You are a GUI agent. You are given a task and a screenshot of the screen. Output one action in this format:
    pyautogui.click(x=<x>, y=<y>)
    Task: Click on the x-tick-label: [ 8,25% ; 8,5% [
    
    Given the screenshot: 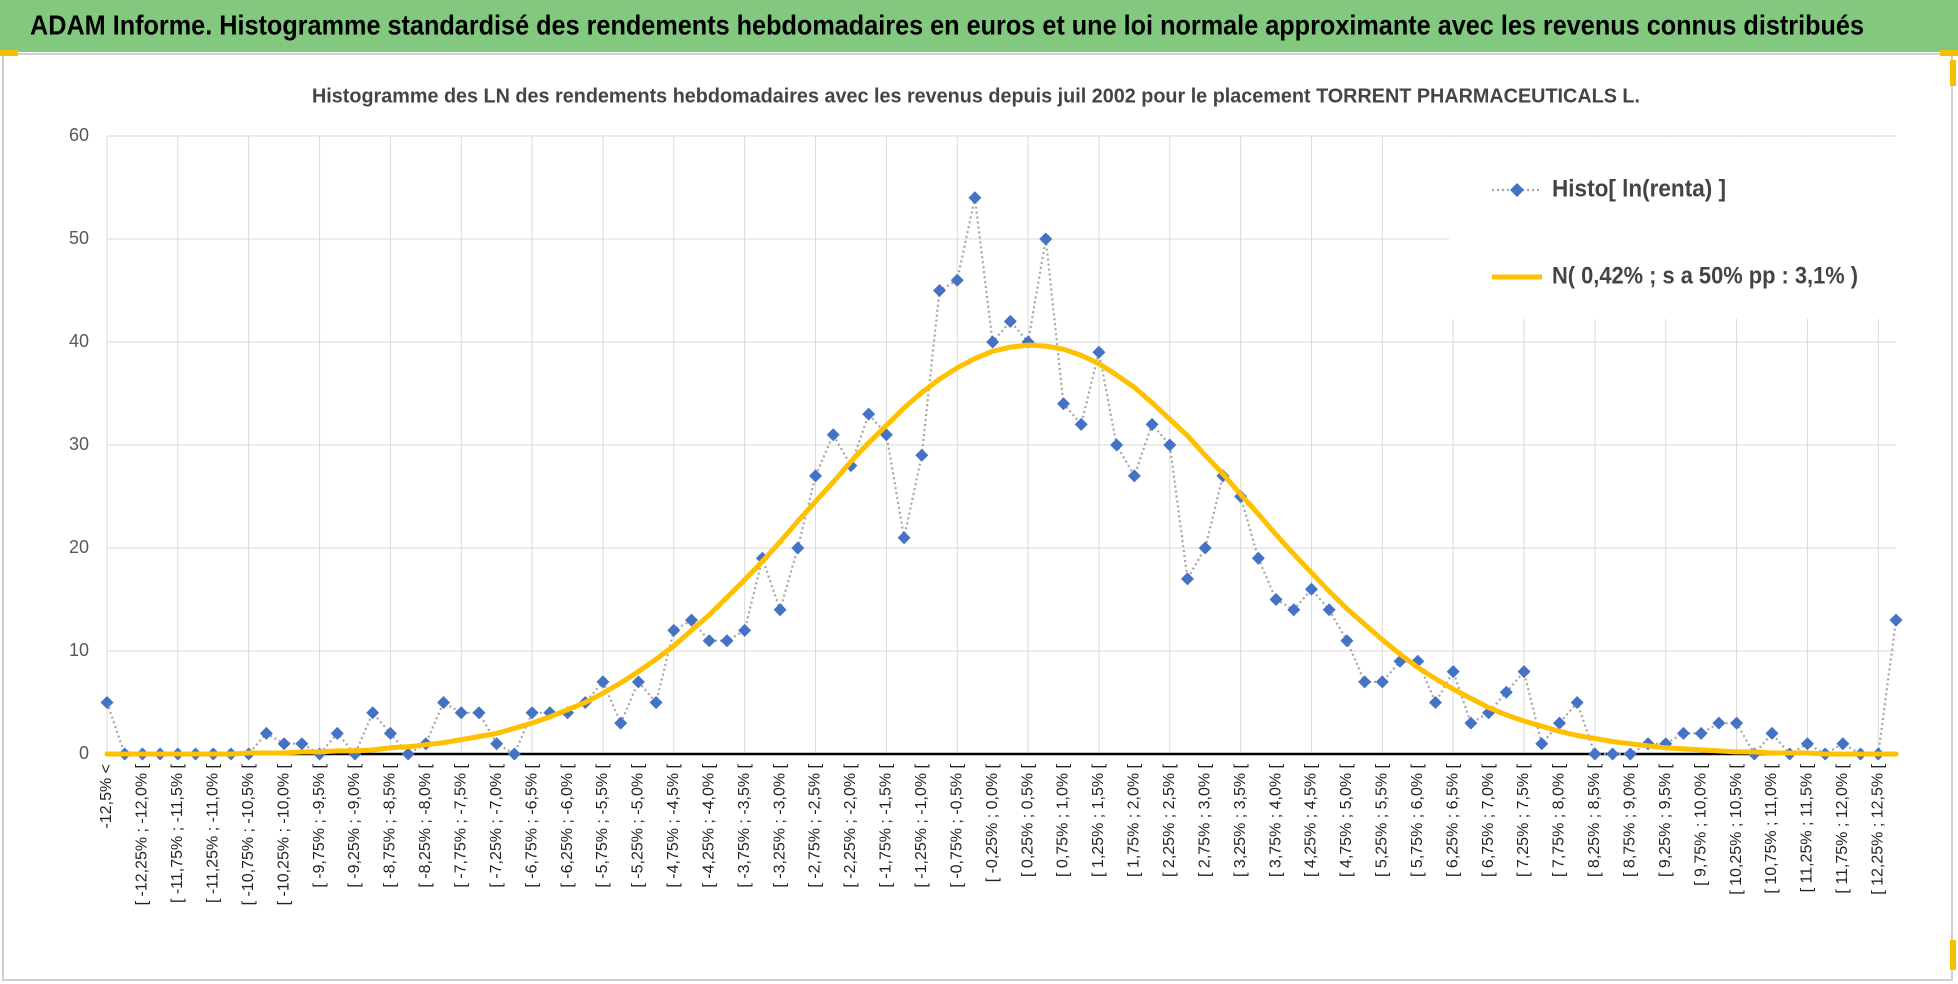 What is the action you would take?
    pyautogui.click(x=1594, y=820)
    